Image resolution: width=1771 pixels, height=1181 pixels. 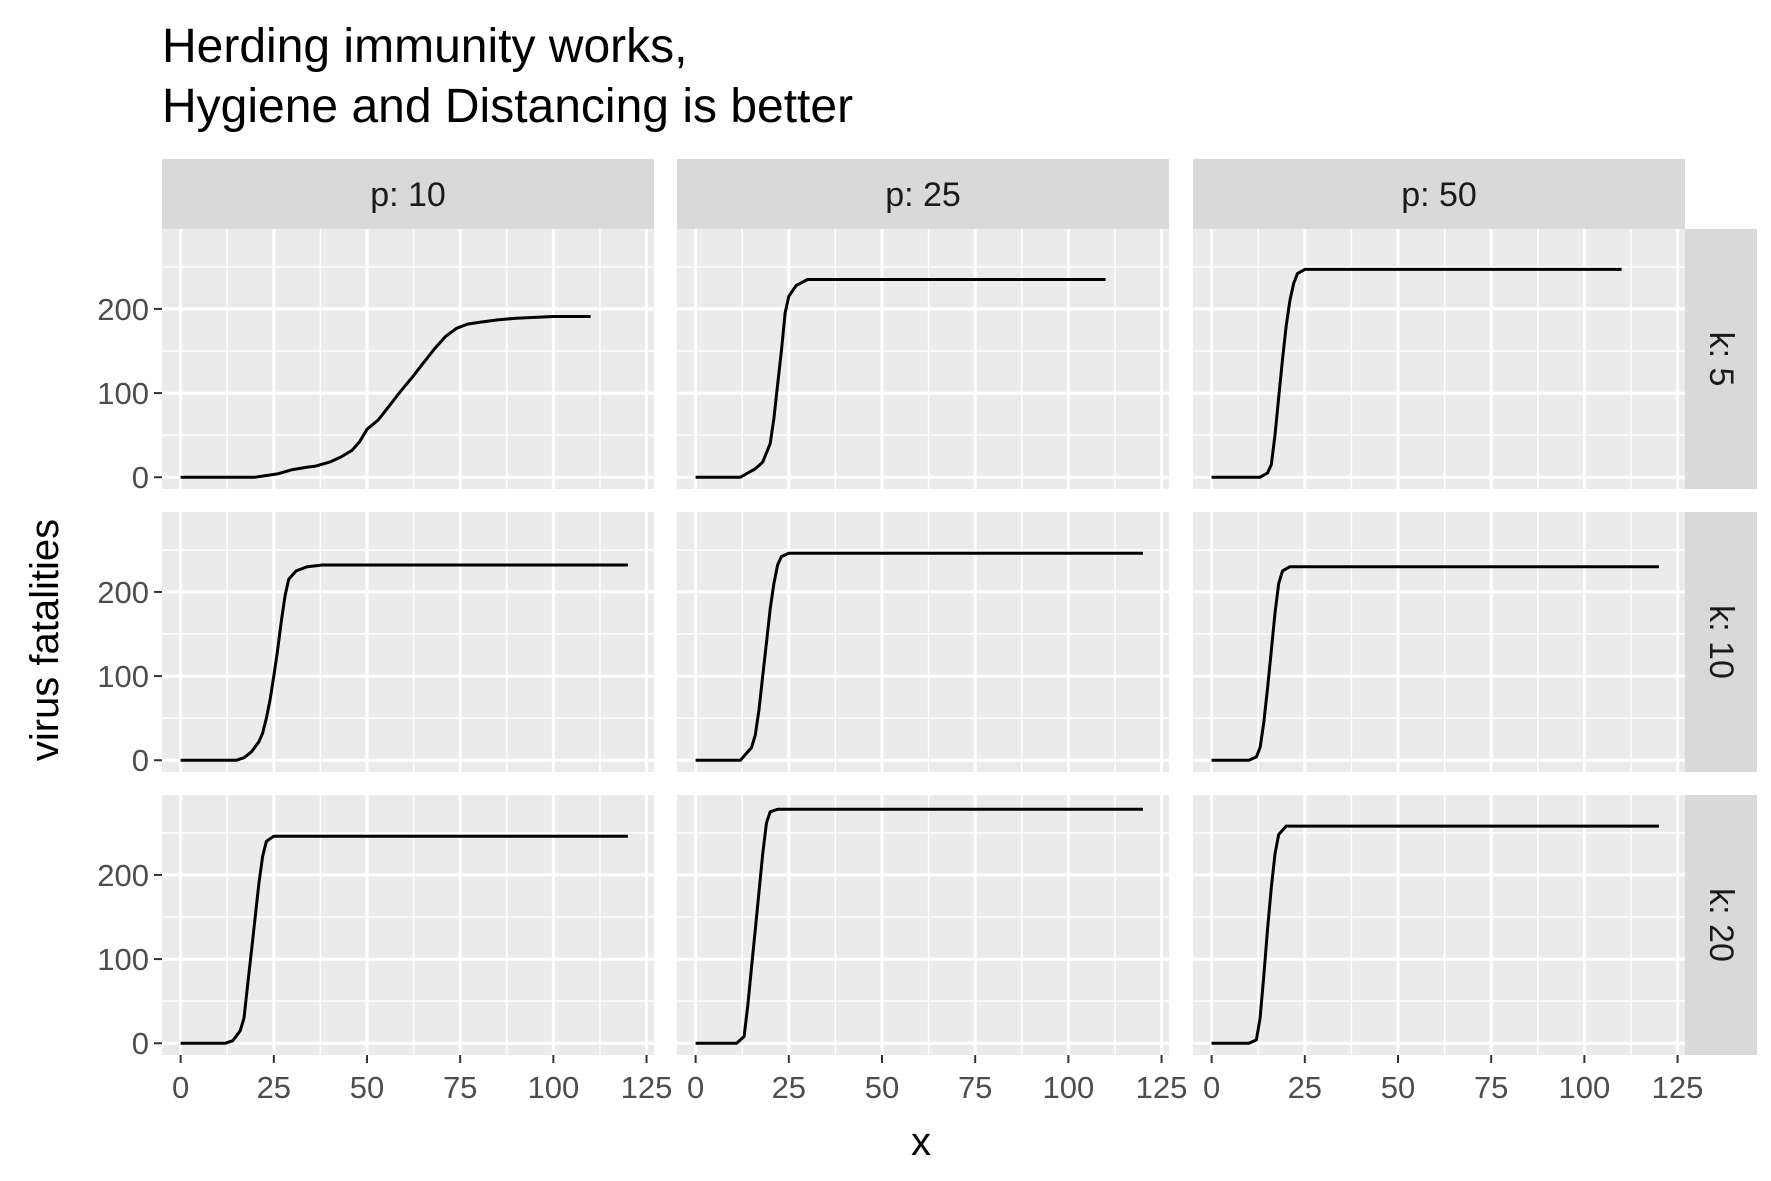 I want to click on x-axis-title: x, so click(x=921, y=1142).